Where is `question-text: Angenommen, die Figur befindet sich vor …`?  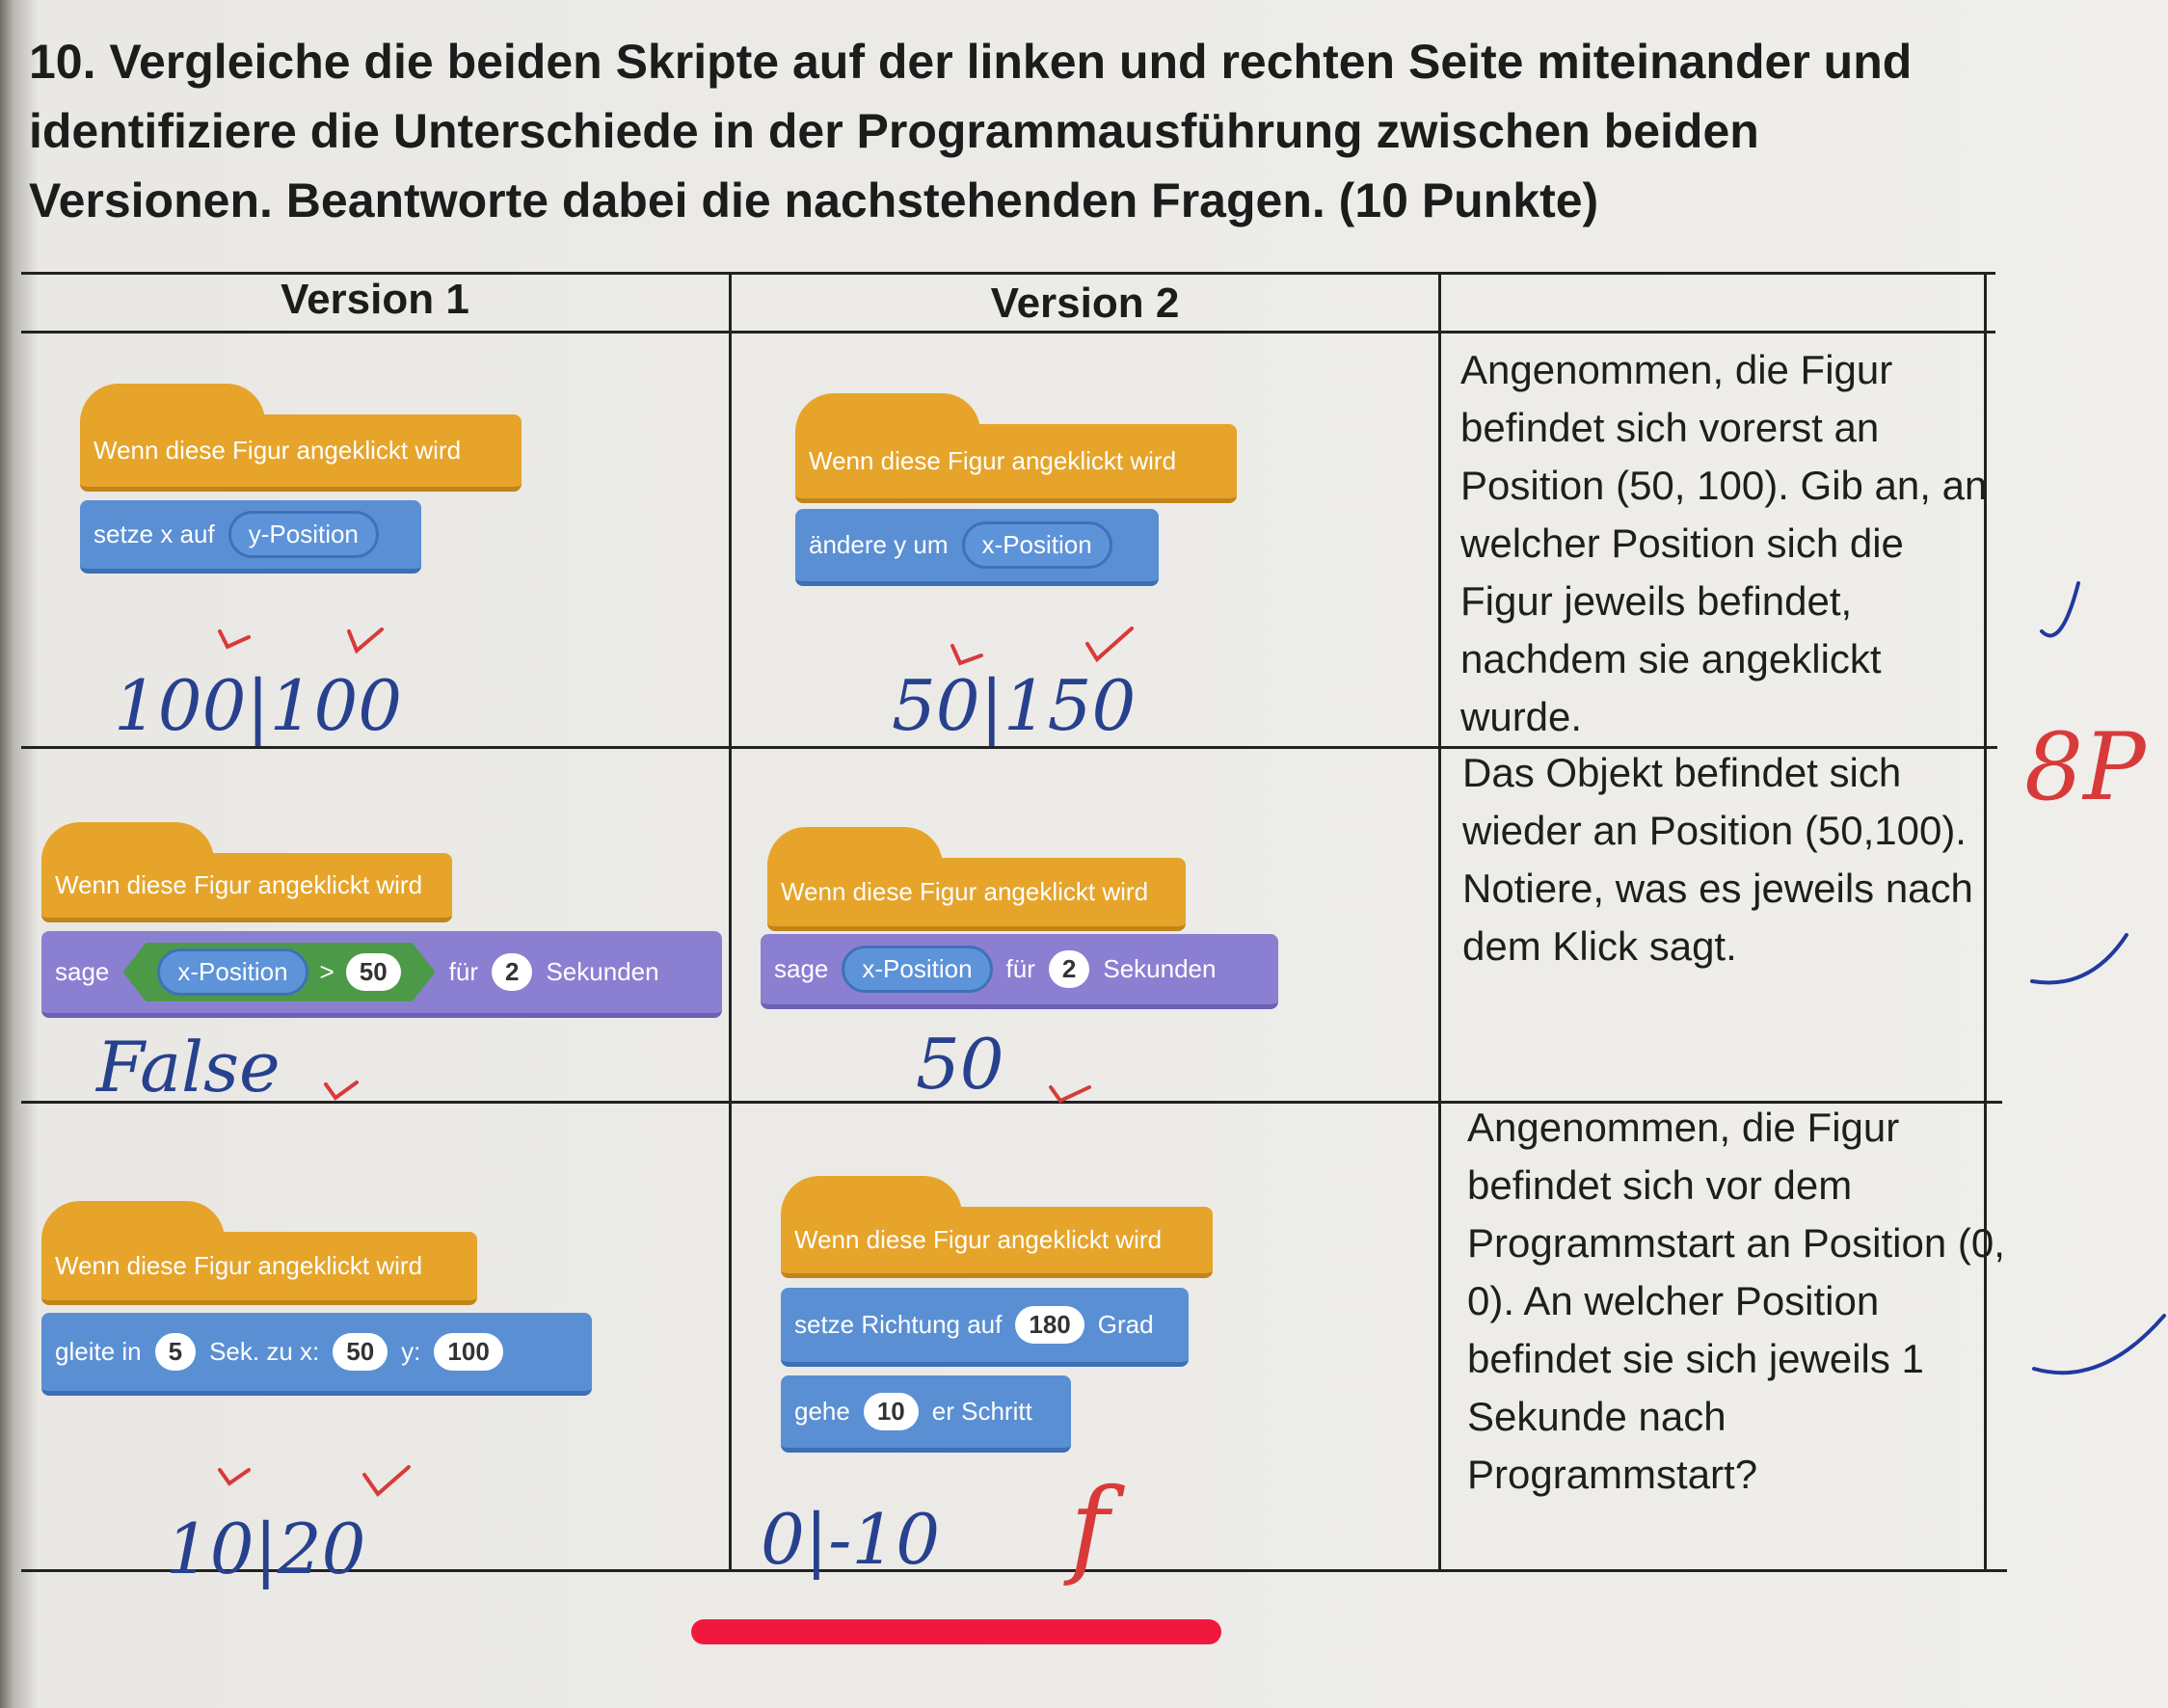 question-text: Angenommen, die Figur befindet sich vor … is located at coordinates (1736, 1301).